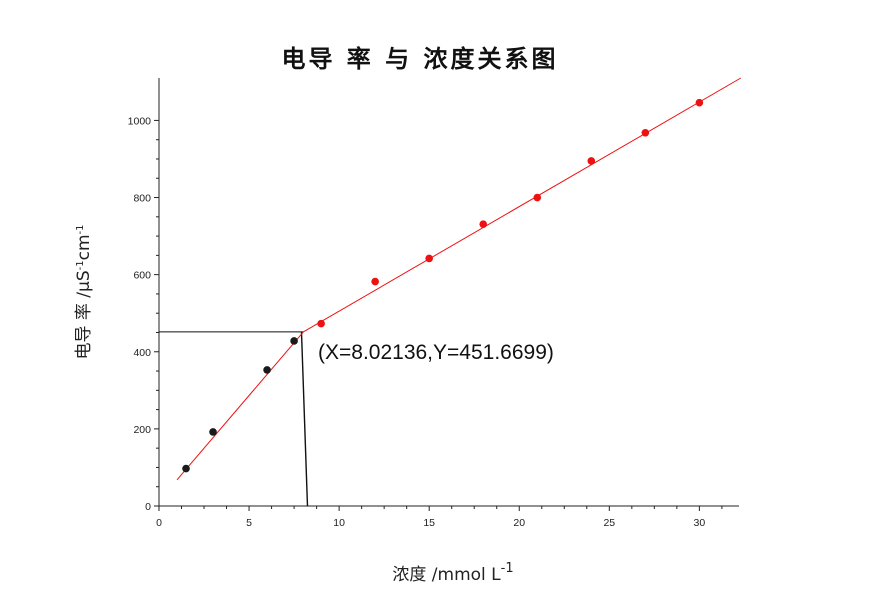 This screenshot has width=884, height=592. What do you see at coordinates (304, 419) in the screenshot?
I see `vertical-guide-line` at bounding box center [304, 419].